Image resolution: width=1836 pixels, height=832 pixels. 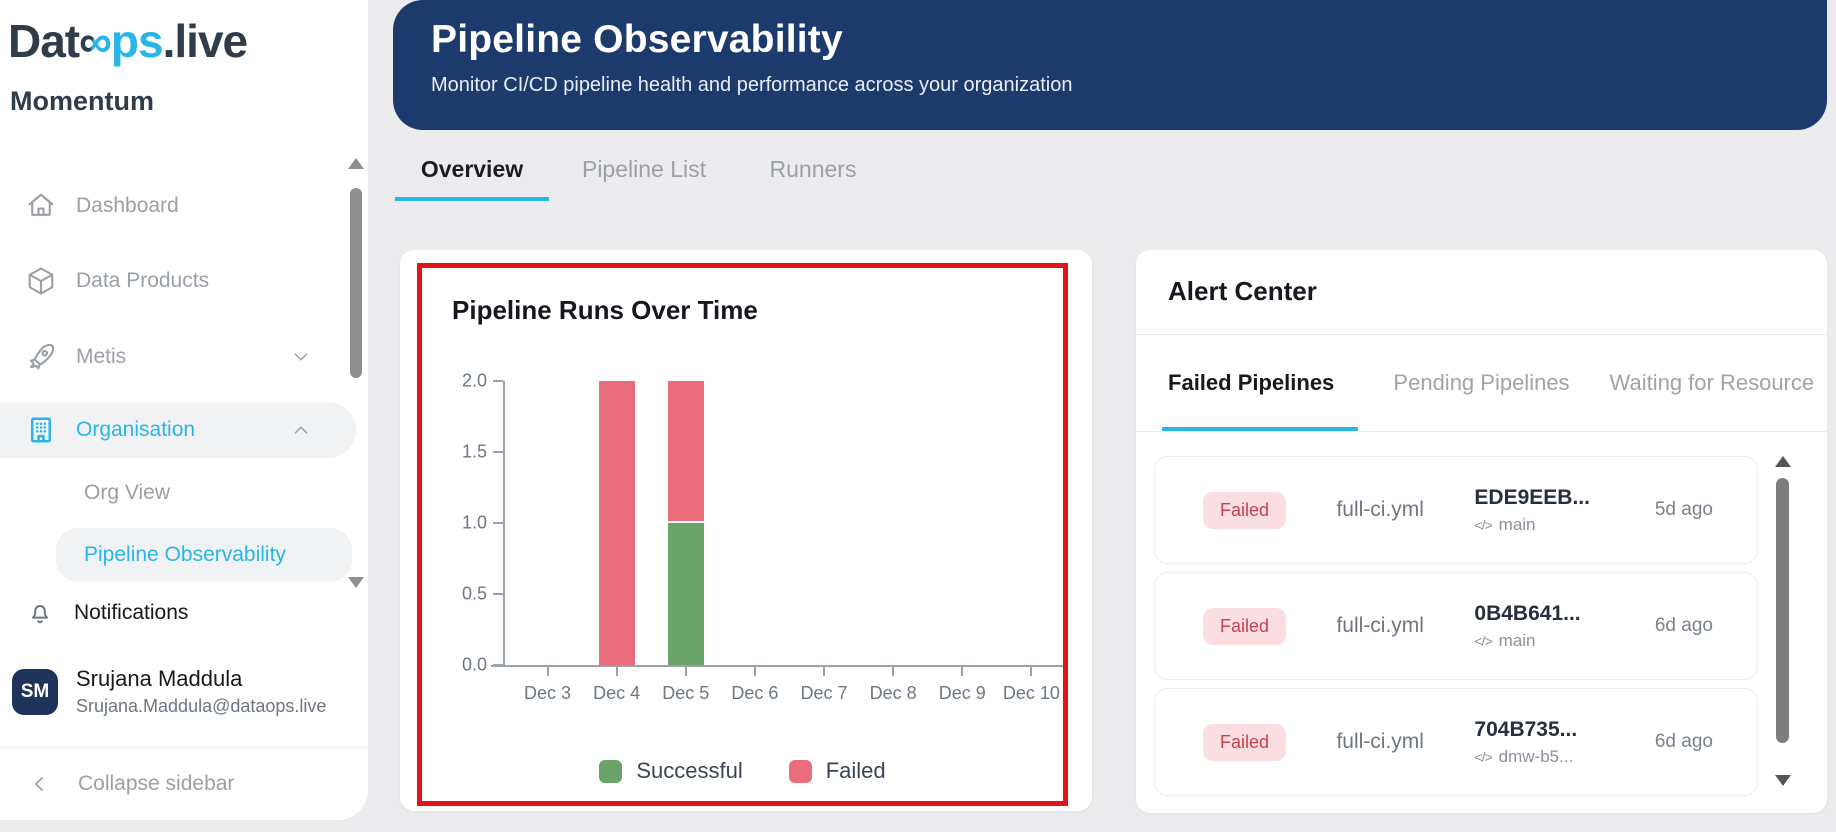 I want to click on sidebar-item-label: Data Products, so click(x=143, y=280).